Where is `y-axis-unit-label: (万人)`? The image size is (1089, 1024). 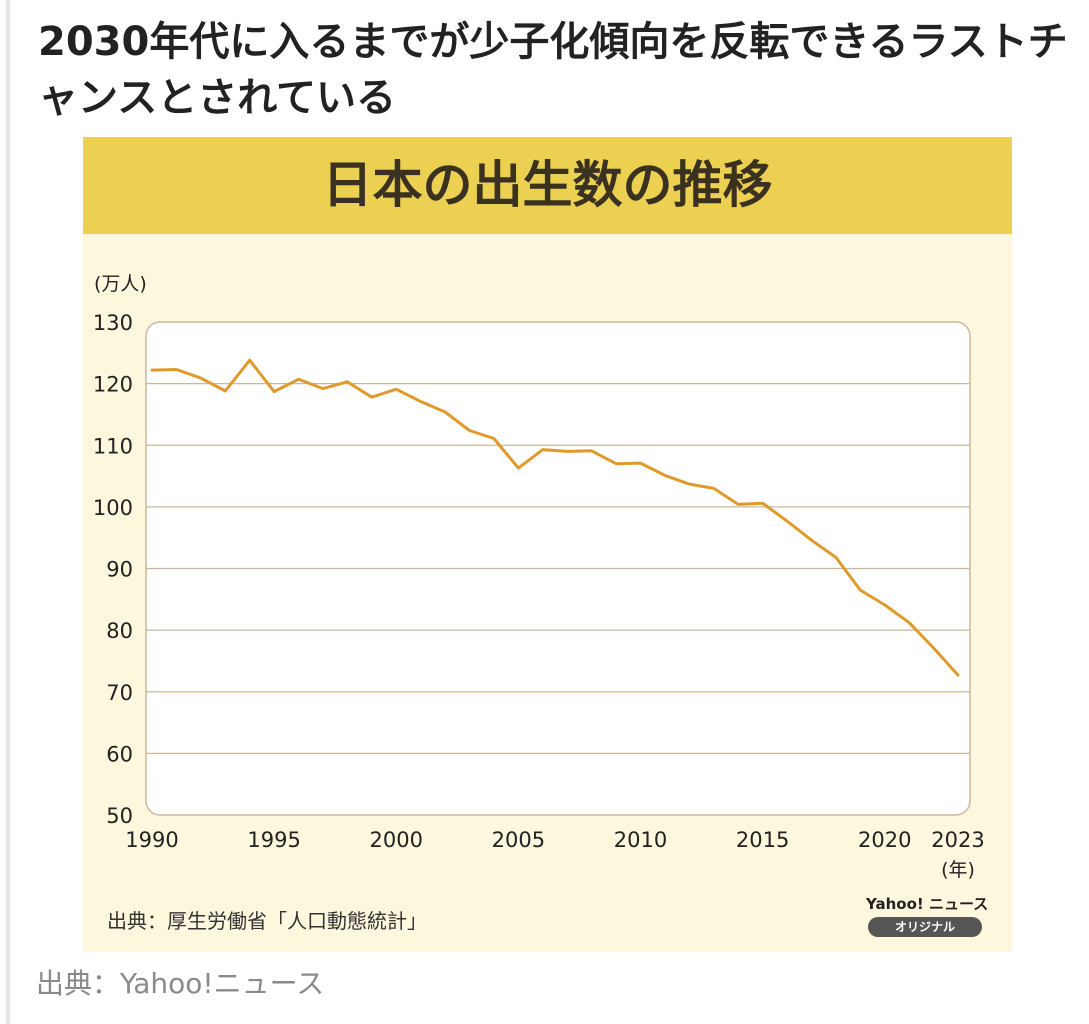
y-axis-unit-label: (万人) is located at coordinates (120, 284).